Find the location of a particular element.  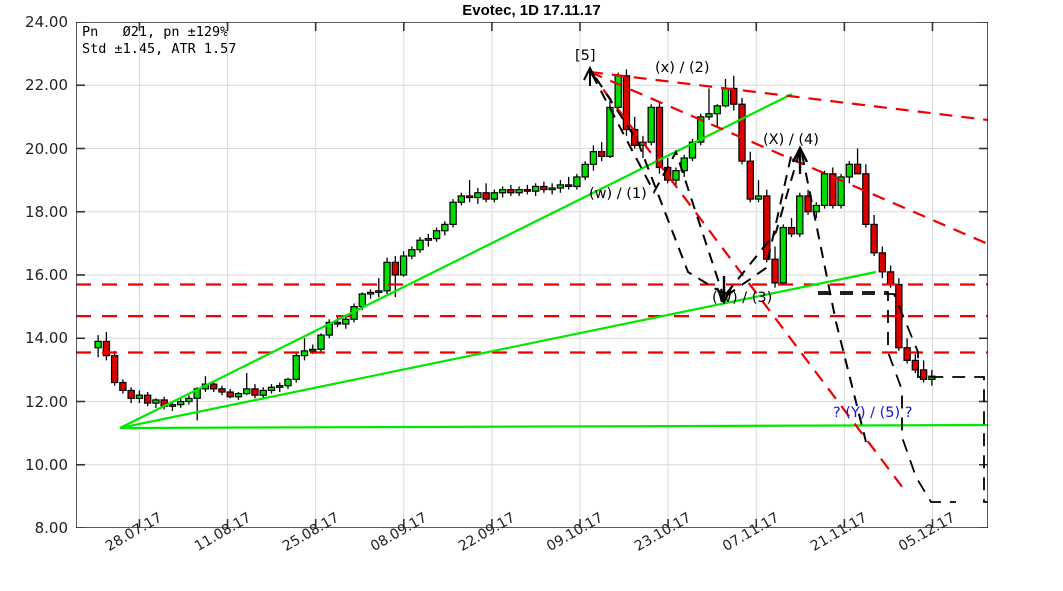

wave-label: ? (Y) / (5) ? is located at coordinates (873, 413).